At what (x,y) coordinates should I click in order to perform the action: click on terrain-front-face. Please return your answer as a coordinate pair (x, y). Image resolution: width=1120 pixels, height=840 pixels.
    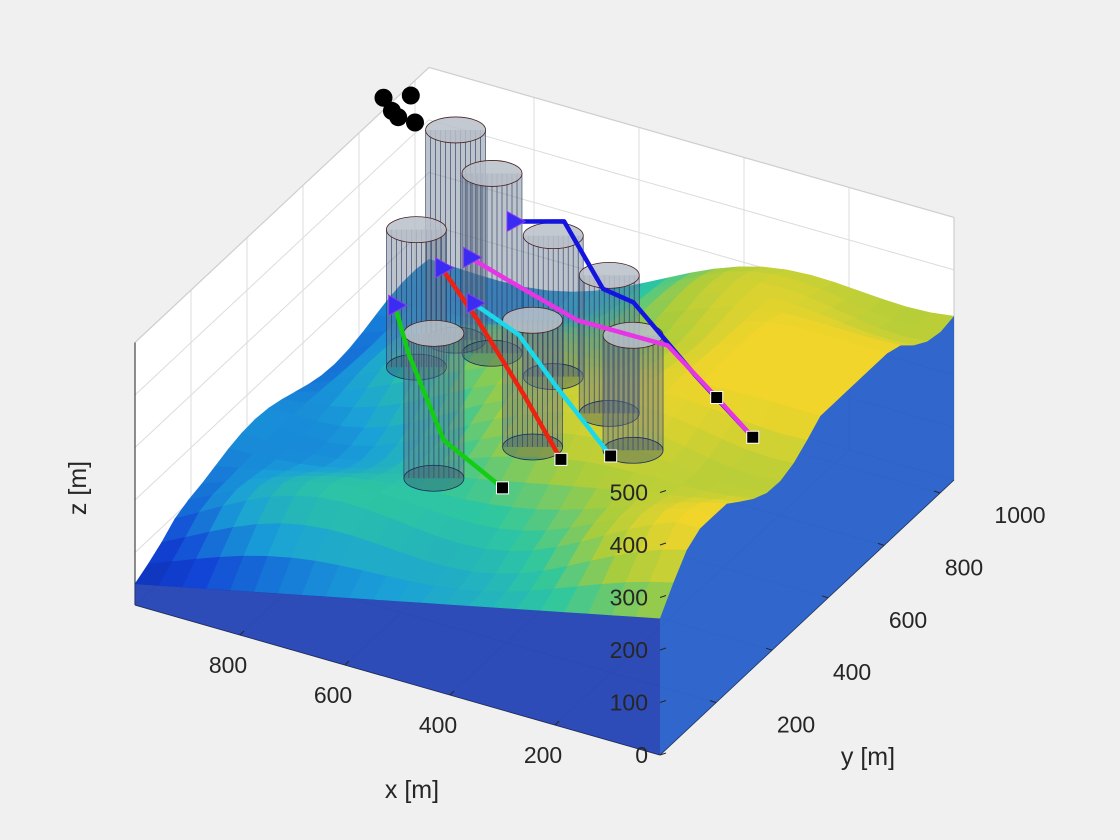
    Looking at the image, I should click on (397, 669).